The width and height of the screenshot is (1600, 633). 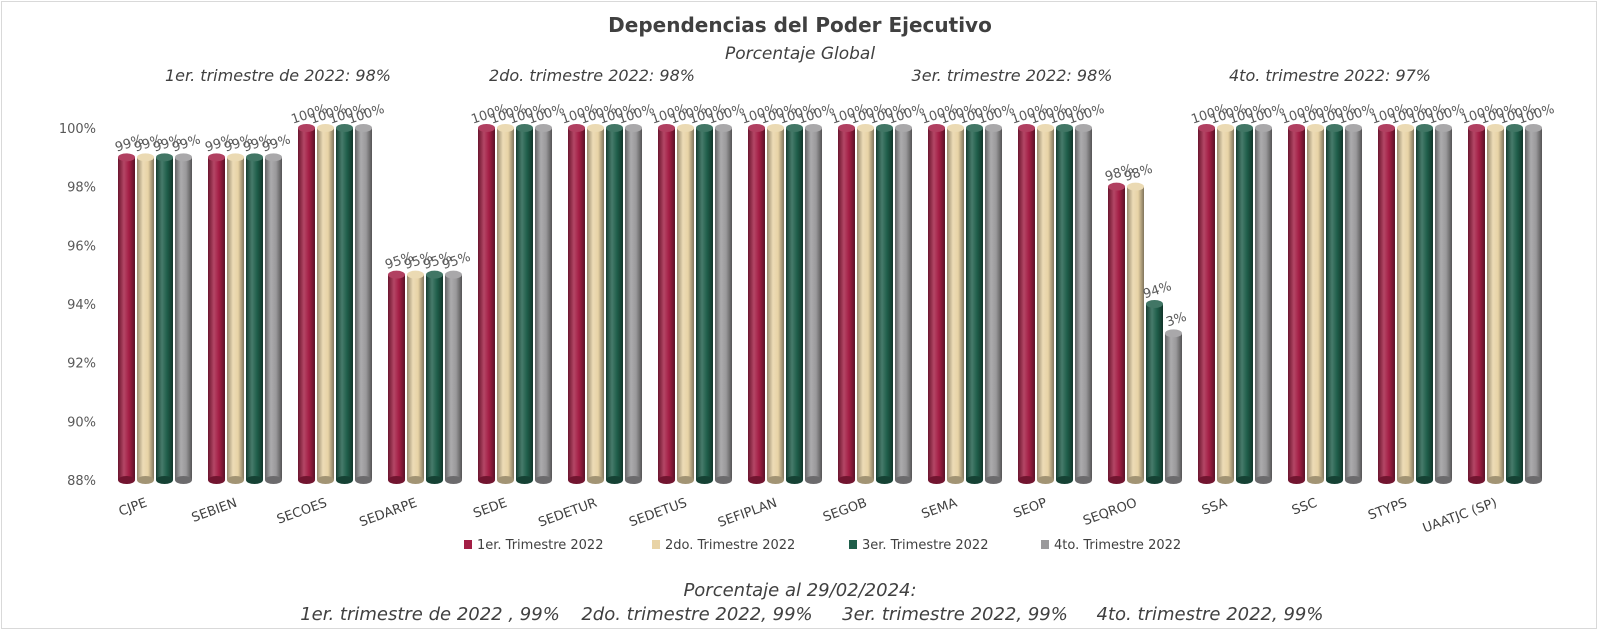 I want to click on y-tick-label: 88%, so click(x=81, y=481).